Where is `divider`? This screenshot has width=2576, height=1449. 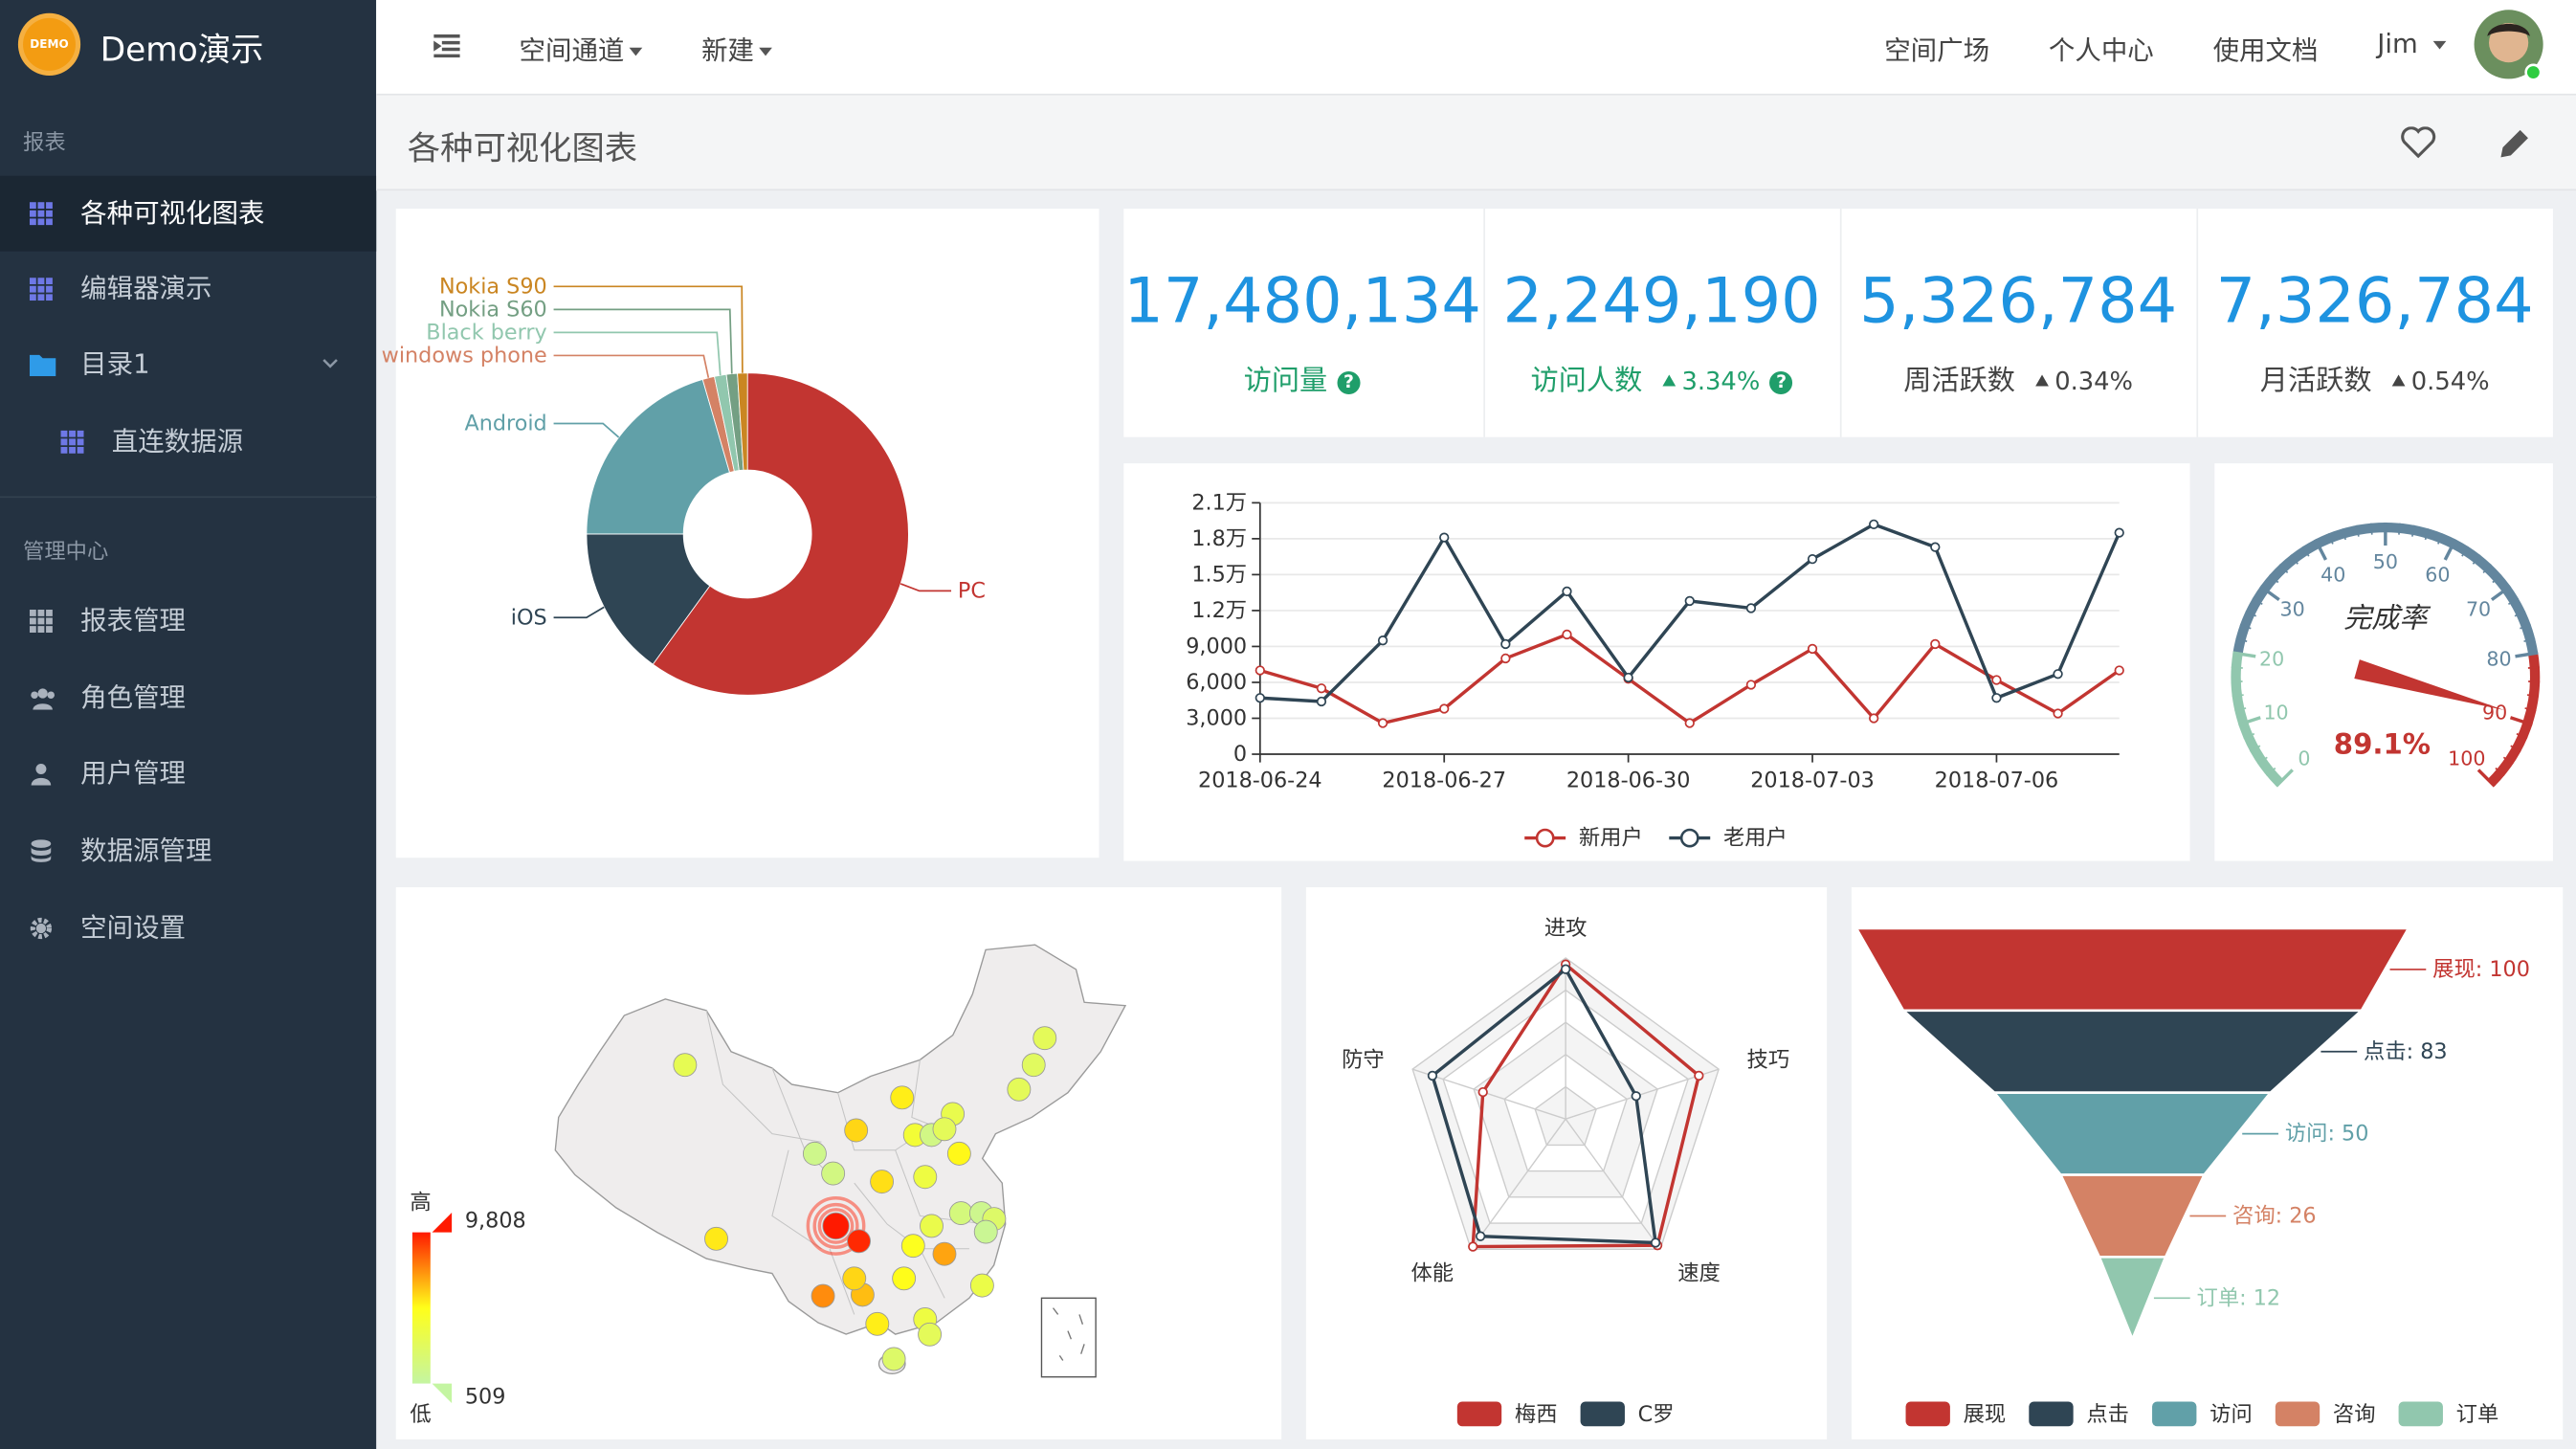 divider is located at coordinates (188, 498).